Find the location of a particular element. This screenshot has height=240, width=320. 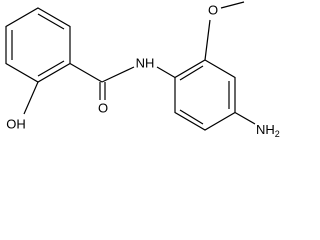

atom-label: NH2 is located at coordinates (268, 130).